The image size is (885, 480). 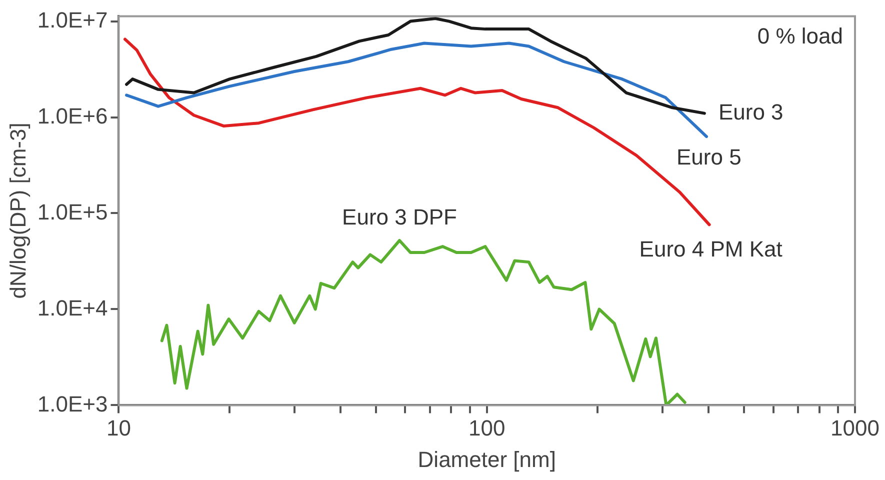 I want to click on x-axis-title: Diameter [nm], so click(x=487, y=459).